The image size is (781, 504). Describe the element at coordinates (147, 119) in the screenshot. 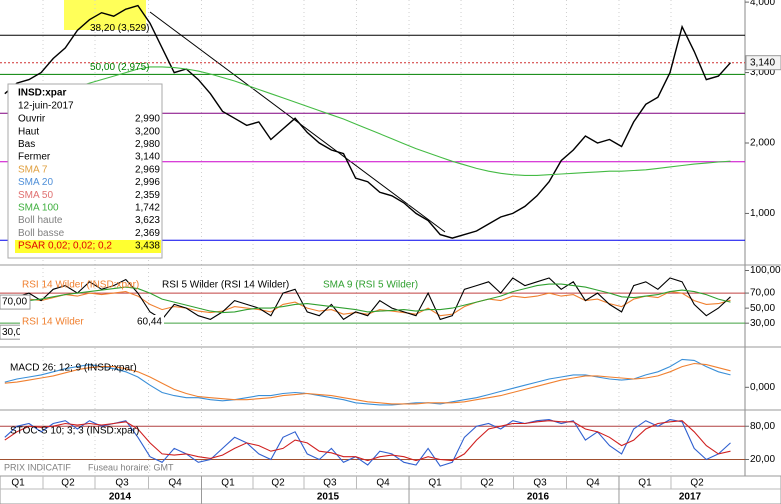

I see `tooltip-value: 2,990` at that location.